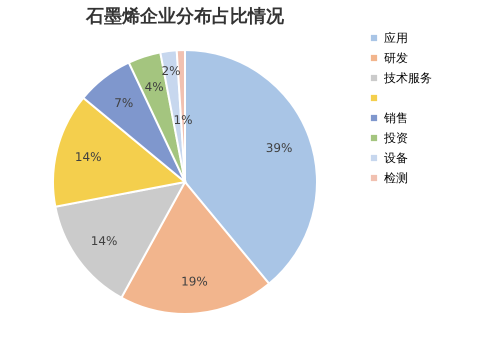 The height and width of the screenshot is (362, 500). What do you see at coordinates (185, 16) in the screenshot?
I see `chart-title: 石墨烯企业分布占比情况` at bounding box center [185, 16].